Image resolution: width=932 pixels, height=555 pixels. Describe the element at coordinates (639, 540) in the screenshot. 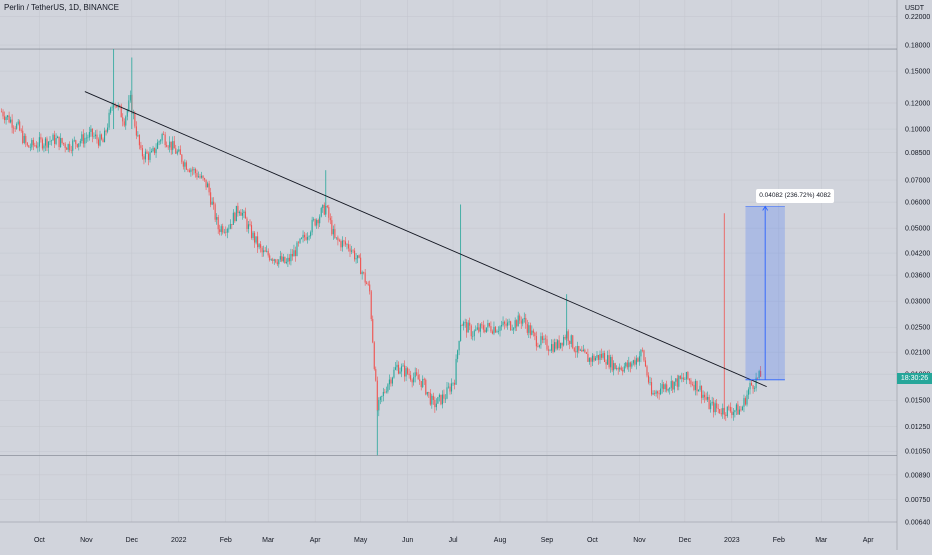

I see `x-tick-label: Nov` at that location.